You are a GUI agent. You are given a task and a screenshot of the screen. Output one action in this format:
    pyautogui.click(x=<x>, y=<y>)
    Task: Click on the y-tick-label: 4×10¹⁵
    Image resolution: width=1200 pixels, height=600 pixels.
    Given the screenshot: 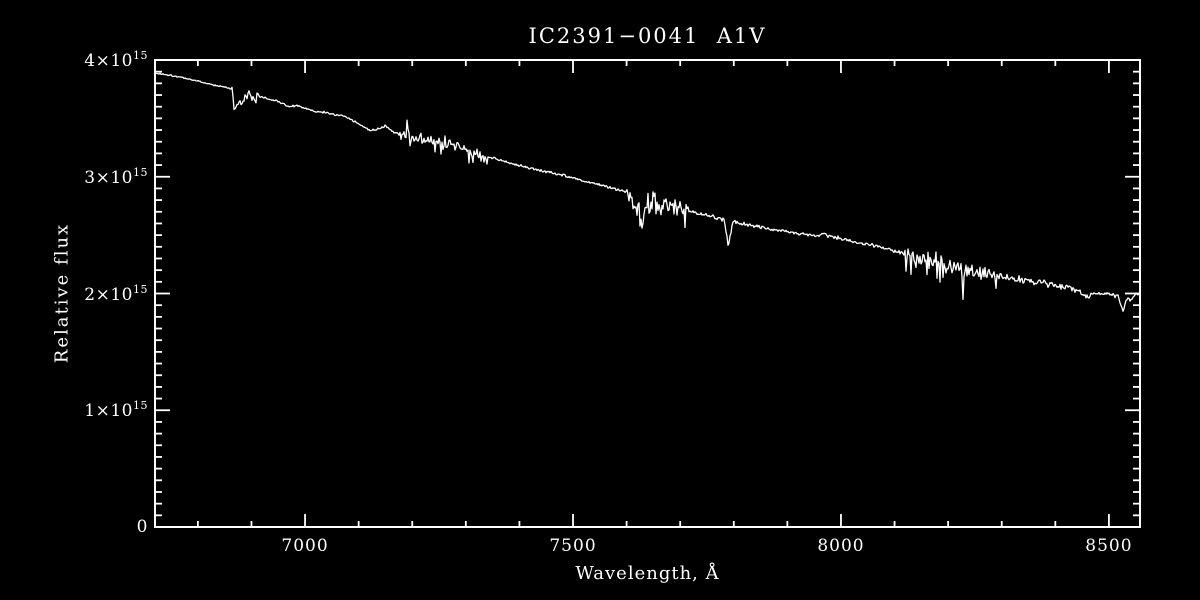 What is the action you would take?
    pyautogui.click(x=116, y=60)
    